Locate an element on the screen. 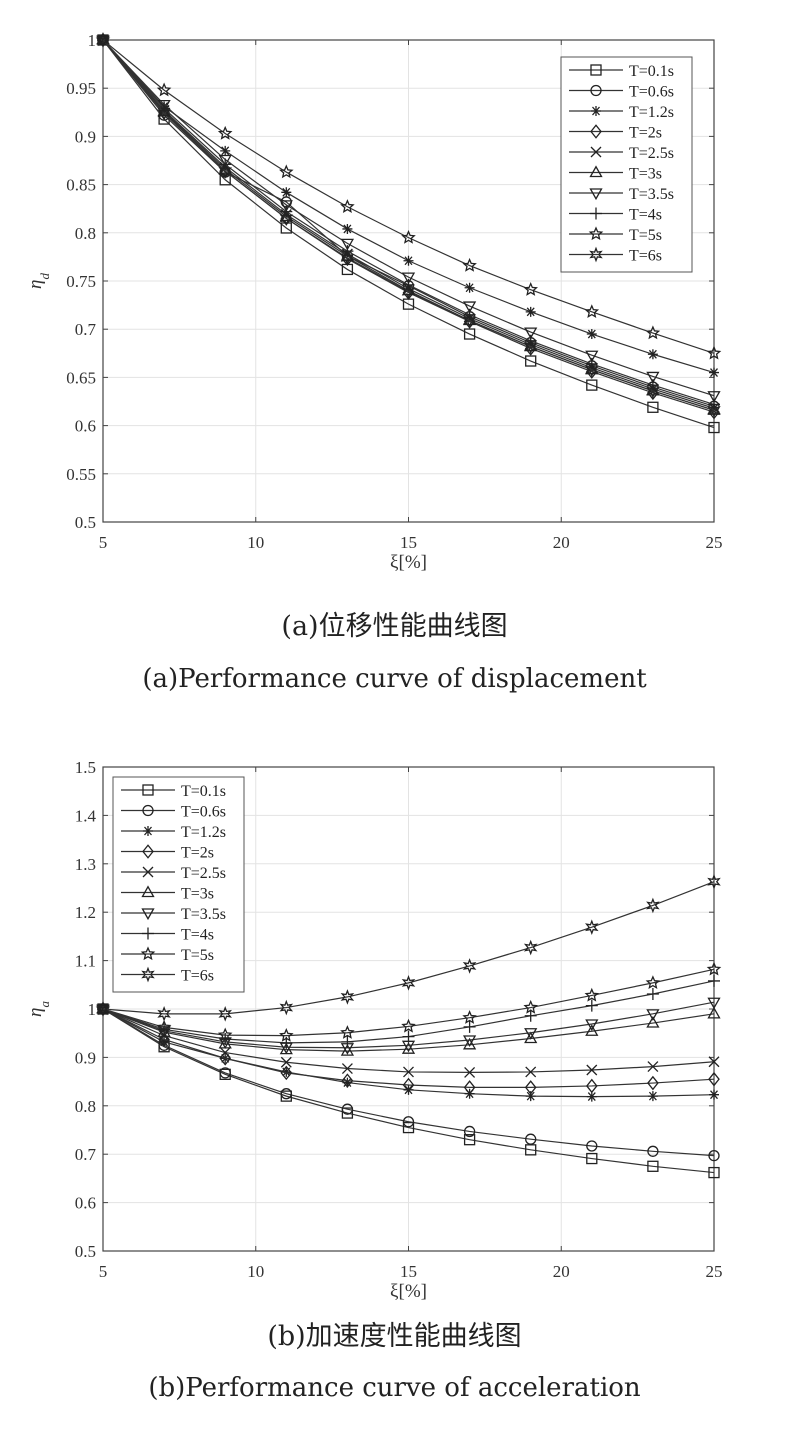 This screenshot has height=1449, width=789. chart-a-legend-item-t-1-2s: T=1.2s is located at coordinates (621, 112).